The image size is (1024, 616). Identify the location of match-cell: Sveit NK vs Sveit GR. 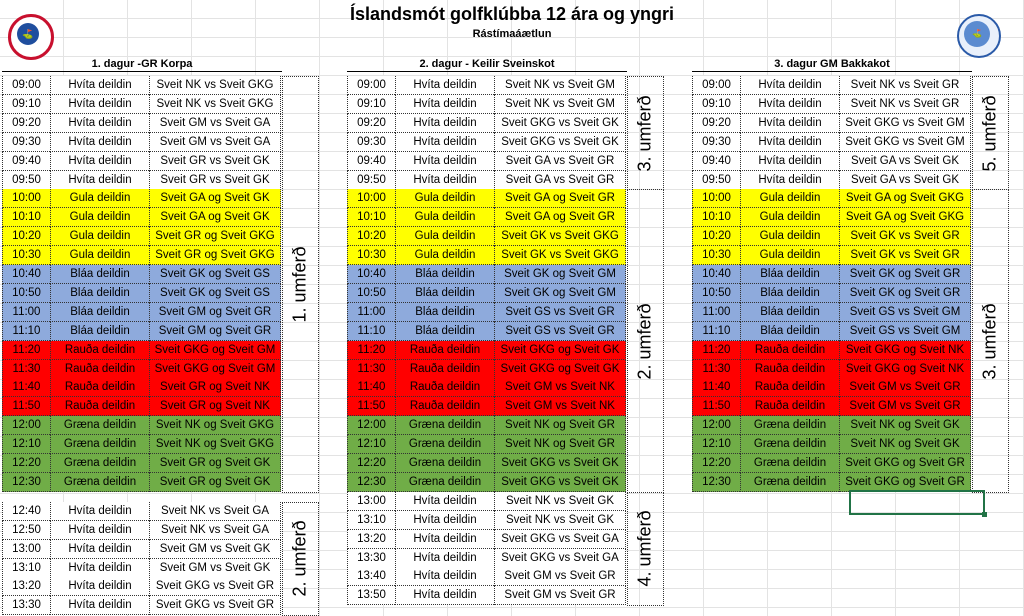
(905, 85).